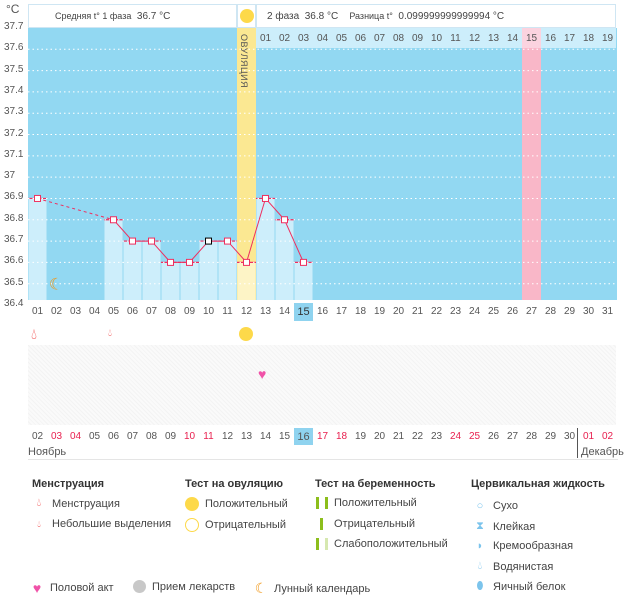 The width and height of the screenshot is (626, 597). What do you see at coordinates (56, 436) in the screenshot?
I see `calendar-date: 03` at bounding box center [56, 436].